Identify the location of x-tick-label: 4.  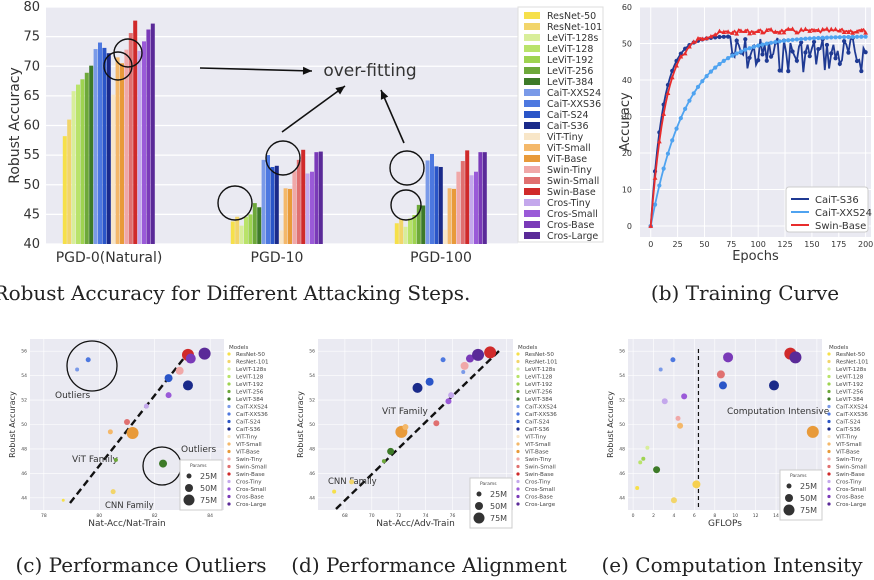
(674, 516).